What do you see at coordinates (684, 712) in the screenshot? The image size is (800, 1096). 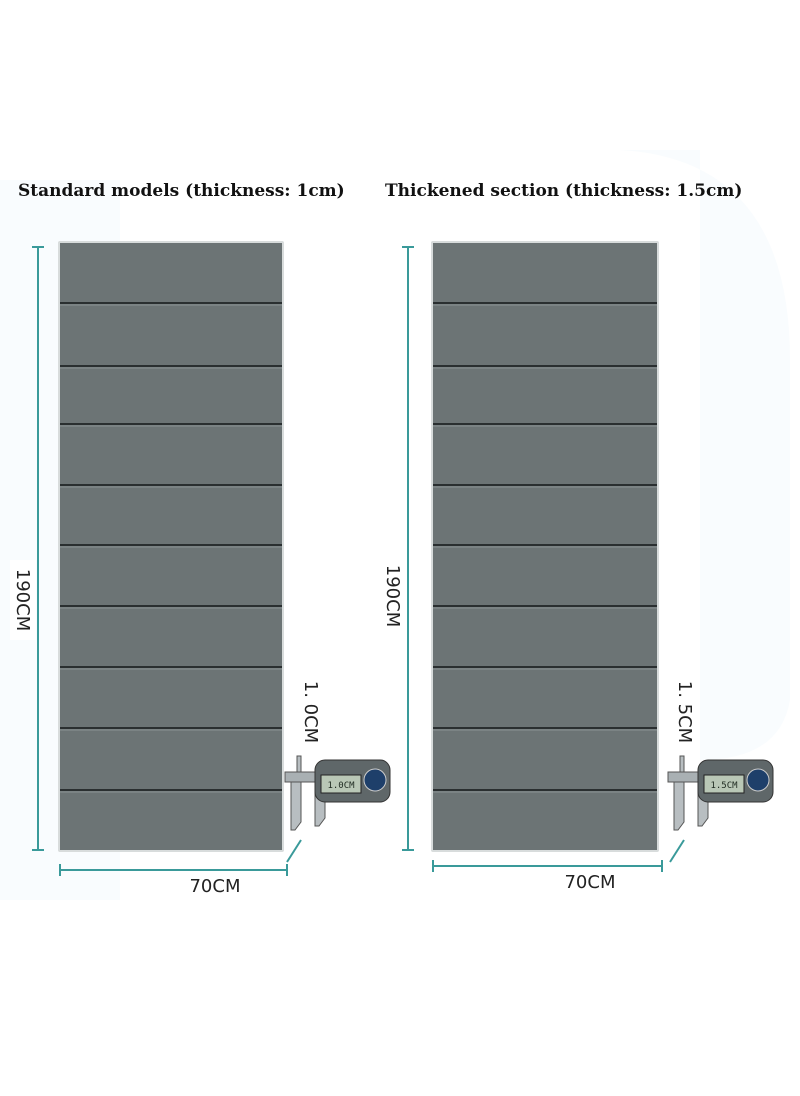 I see `thickness-label: 1. 5CM` at bounding box center [684, 712].